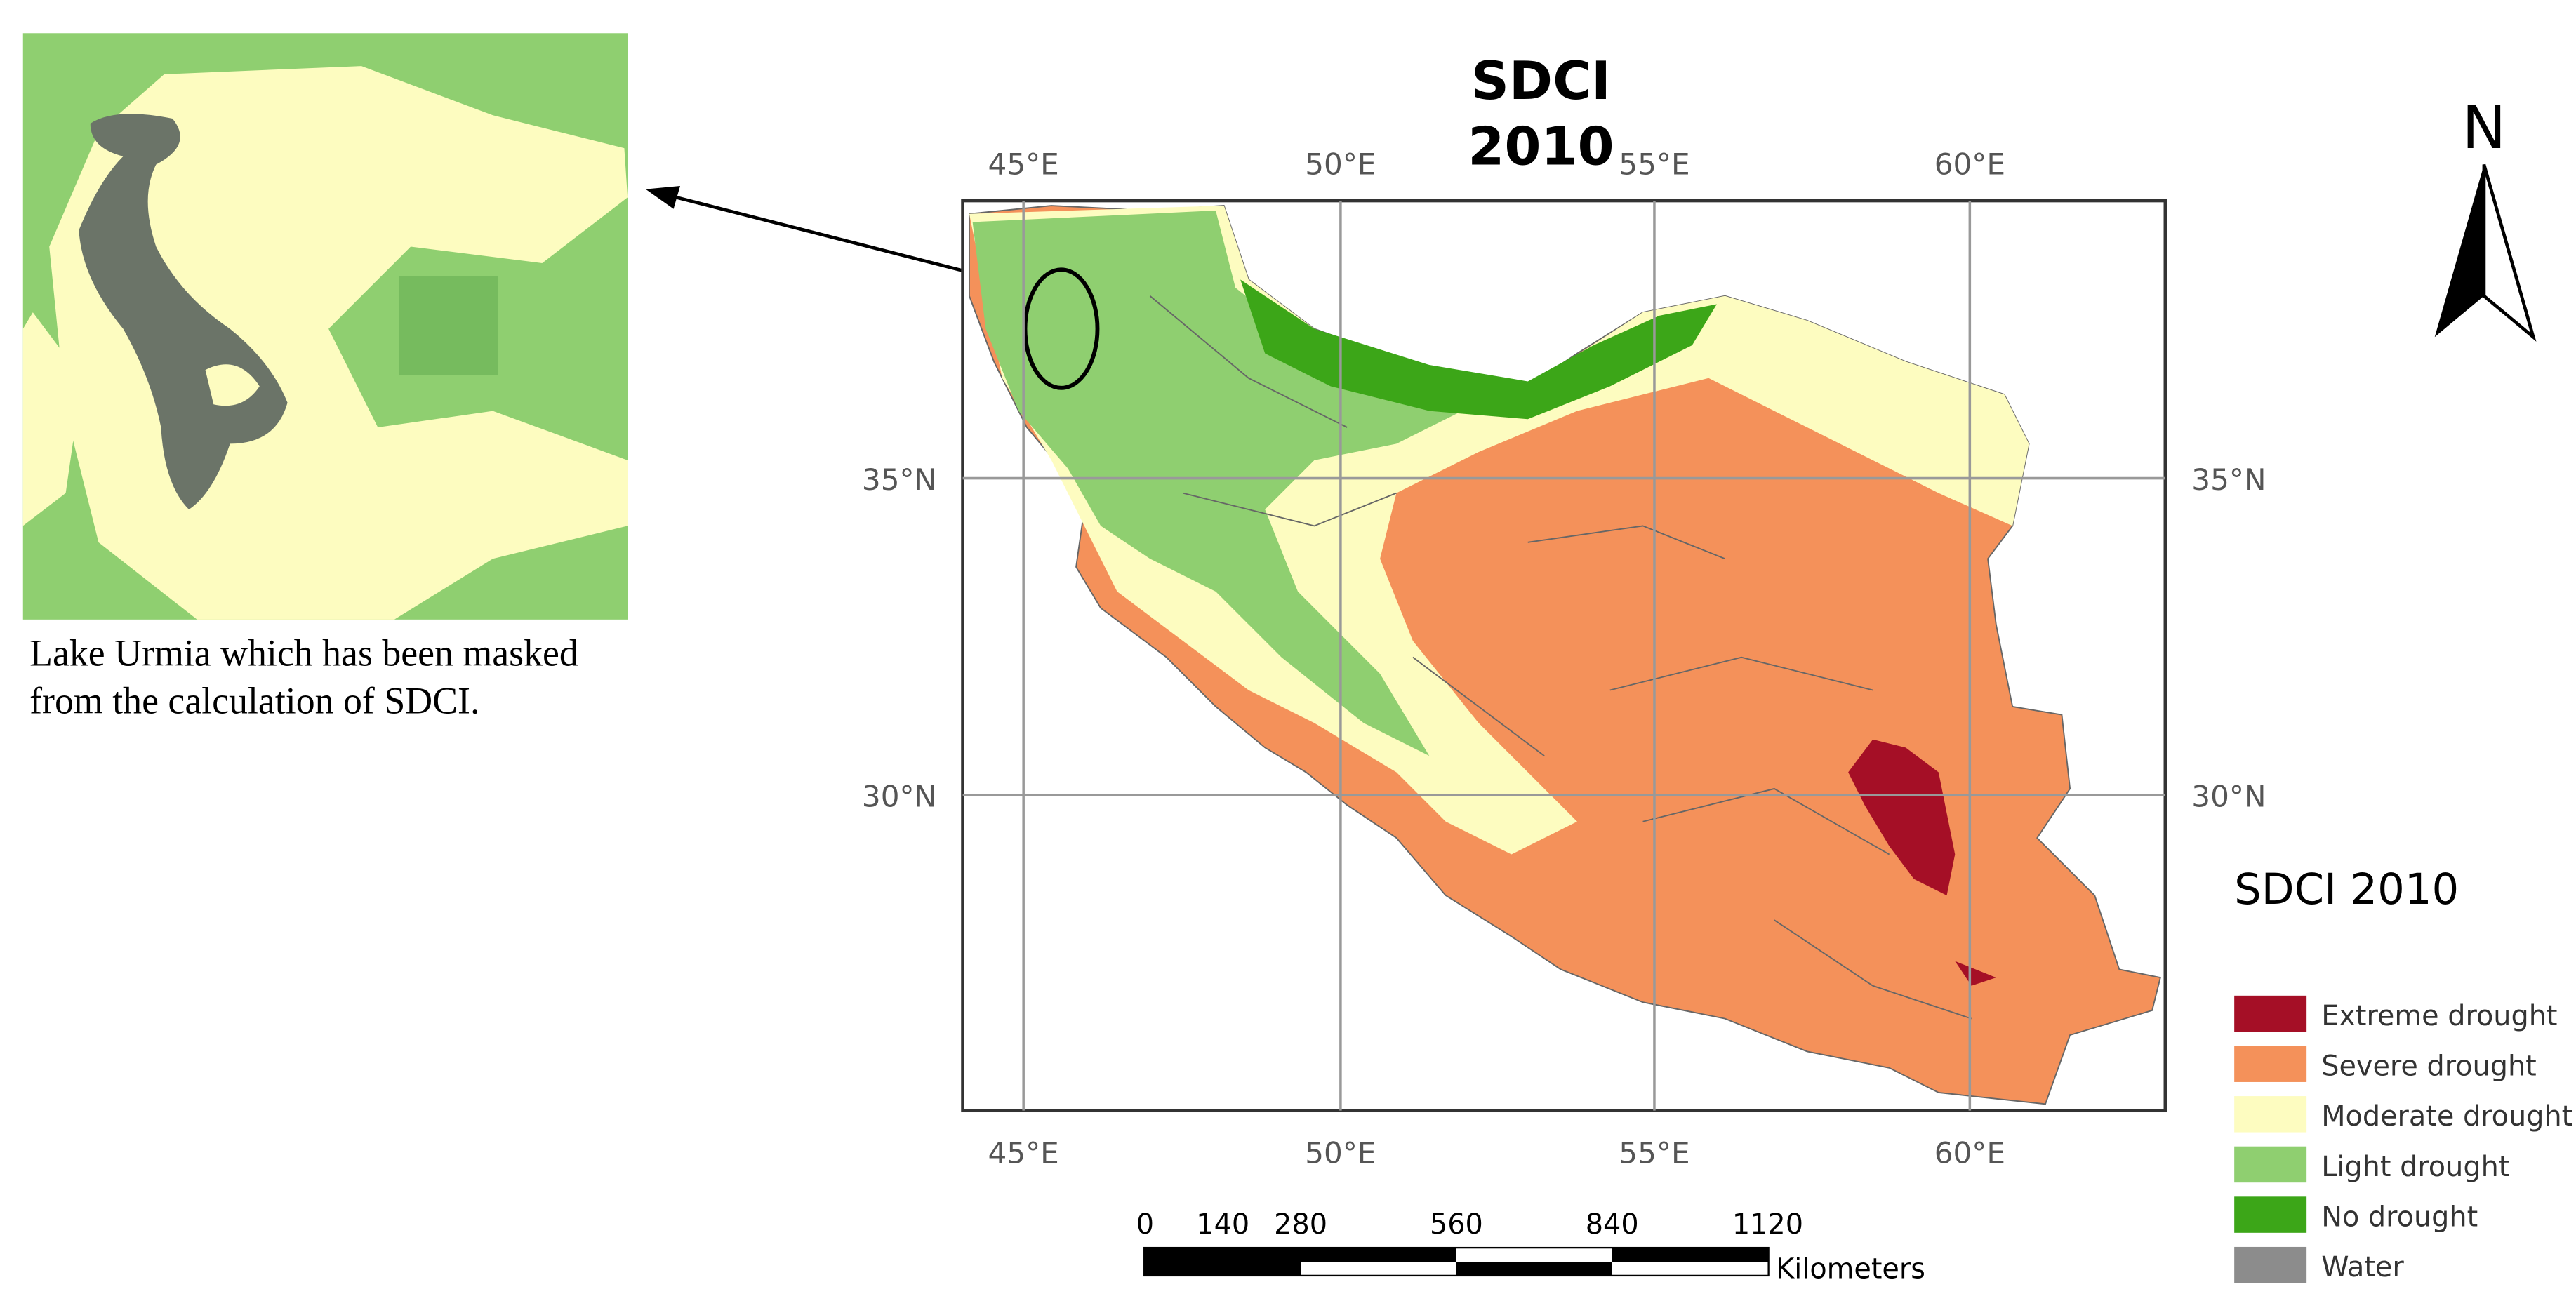 The width and height of the screenshot is (2576, 1308). What do you see at coordinates (1223, 1224) in the screenshot?
I see `scale-tick-label: 140` at bounding box center [1223, 1224].